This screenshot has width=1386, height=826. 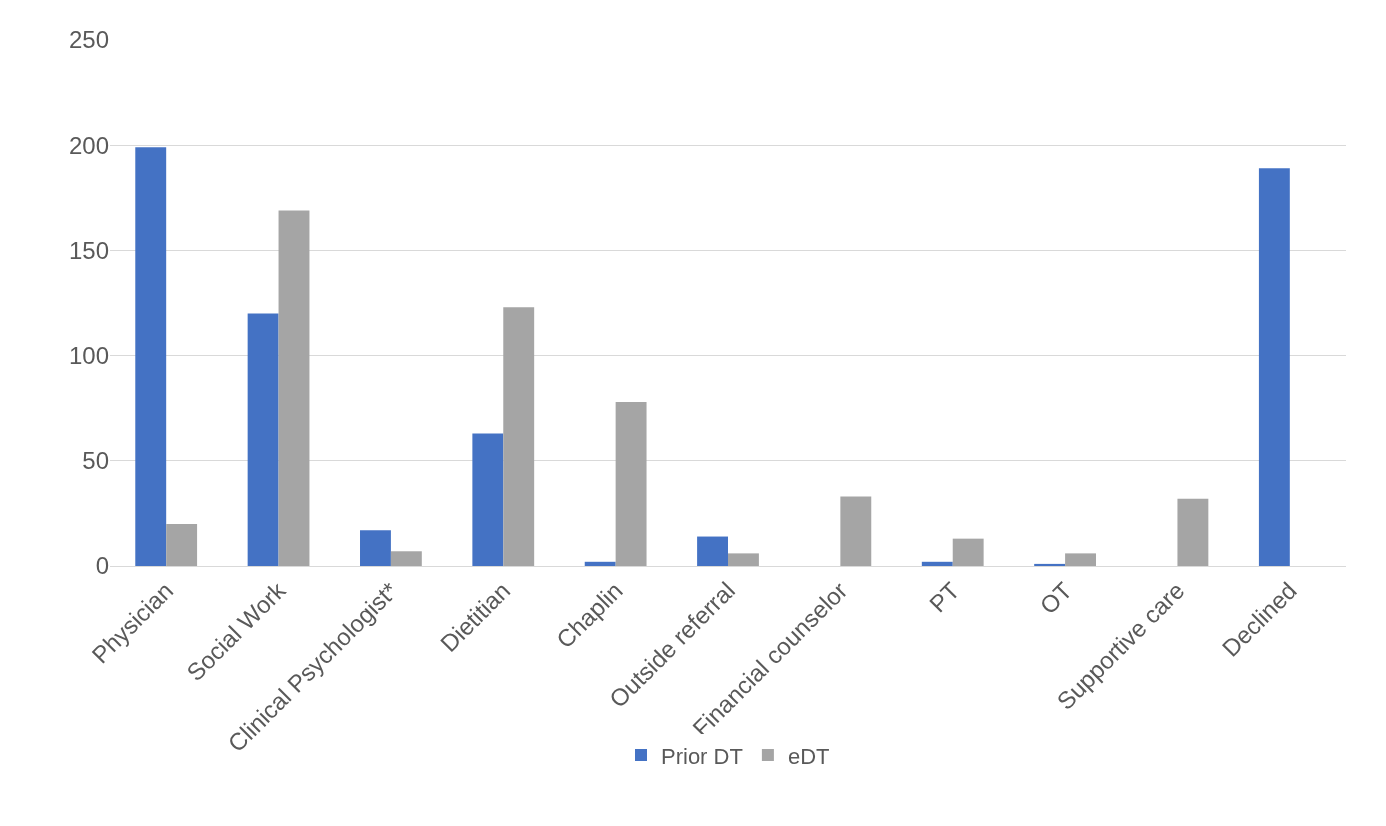 What do you see at coordinates (88, 145) in the screenshot?
I see `y-tick-label: 200` at bounding box center [88, 145].